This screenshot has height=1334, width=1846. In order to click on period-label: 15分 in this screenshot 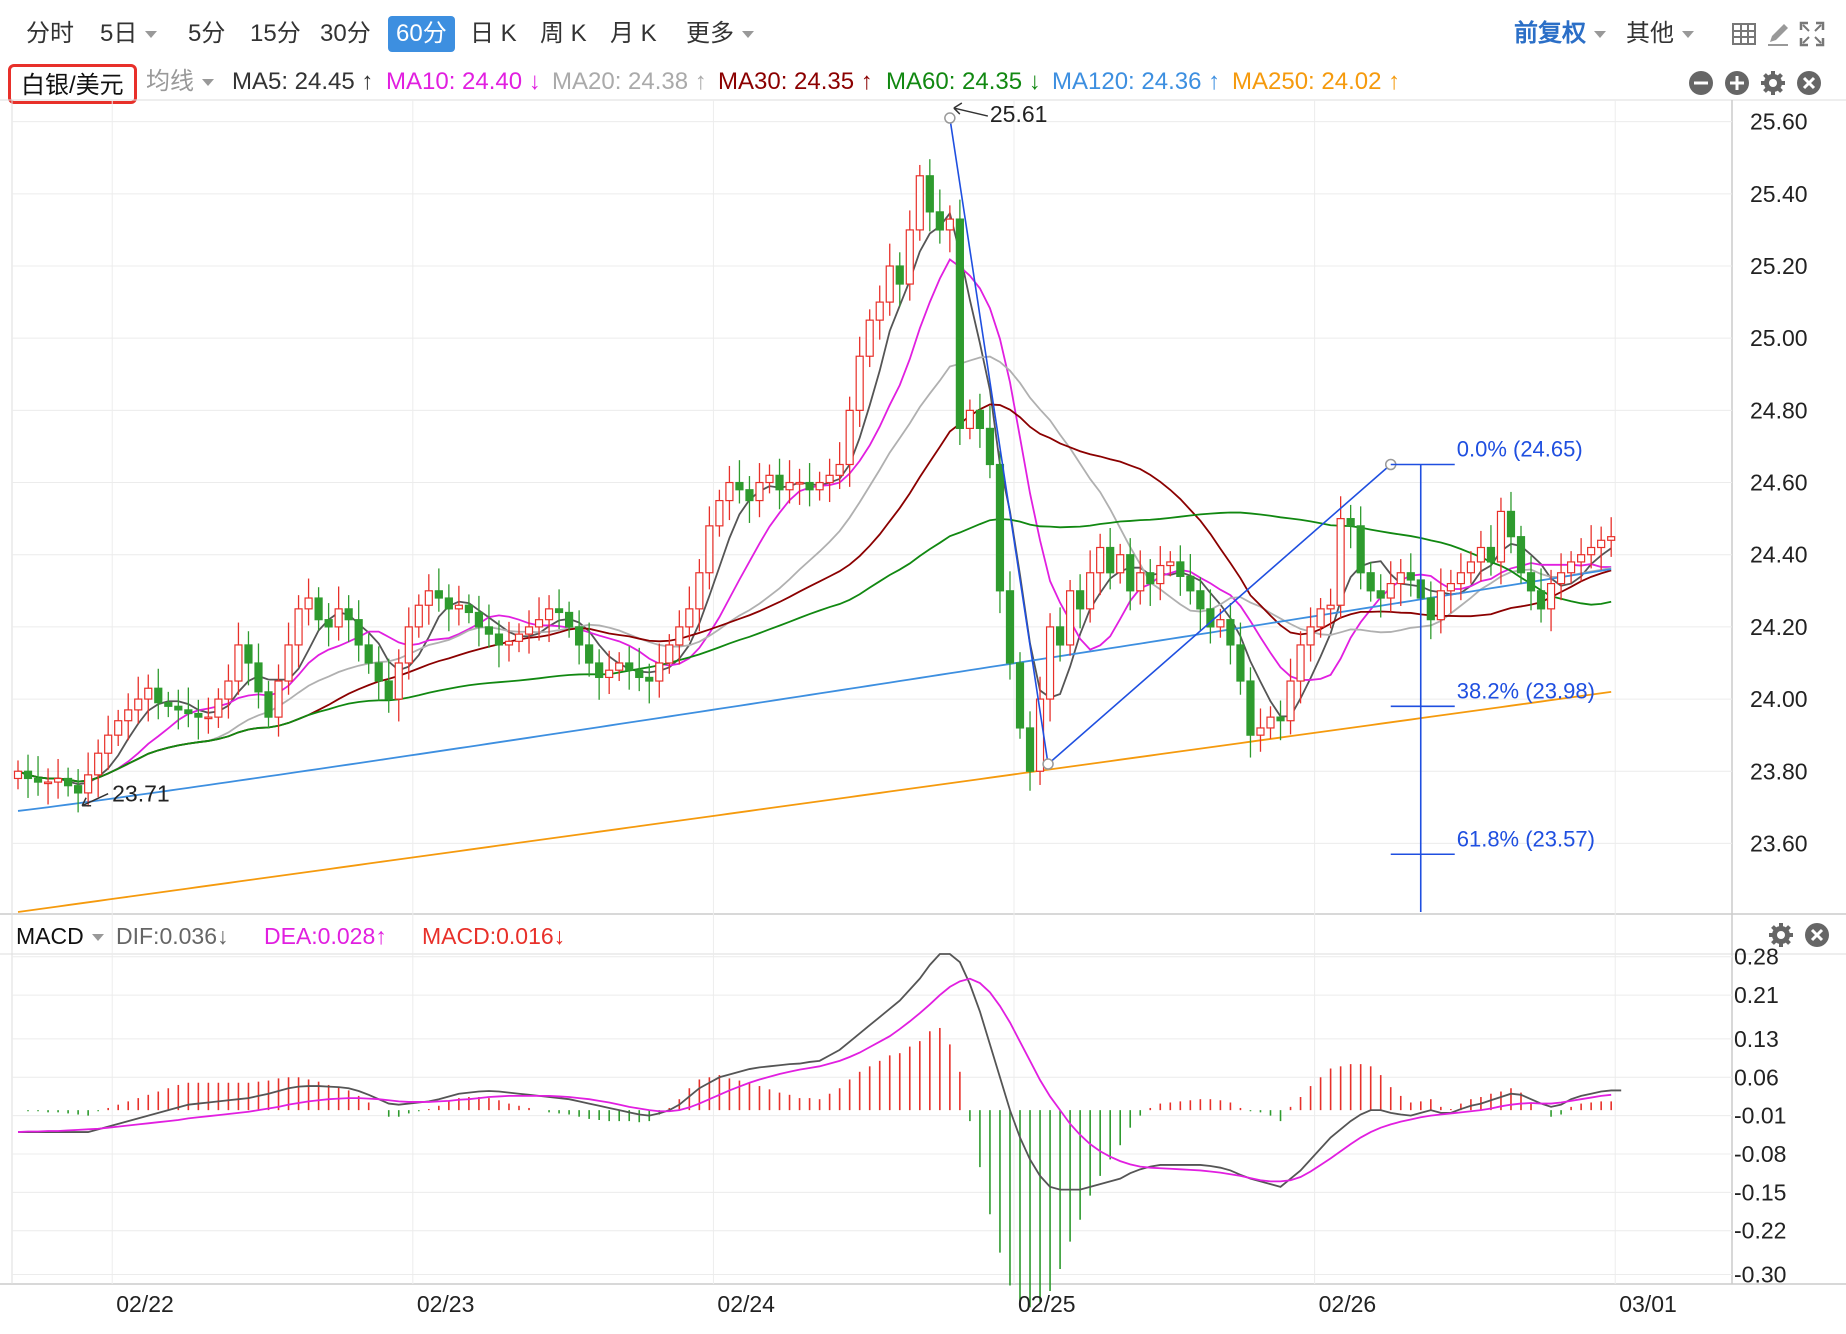, I will do `click(275, 33)`.